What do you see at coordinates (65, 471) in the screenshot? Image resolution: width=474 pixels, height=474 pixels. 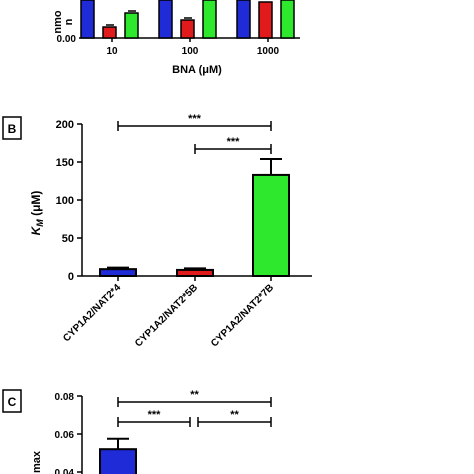 I see `panel-c-ytick-label: 0.04` at bounding box center [65, 471].